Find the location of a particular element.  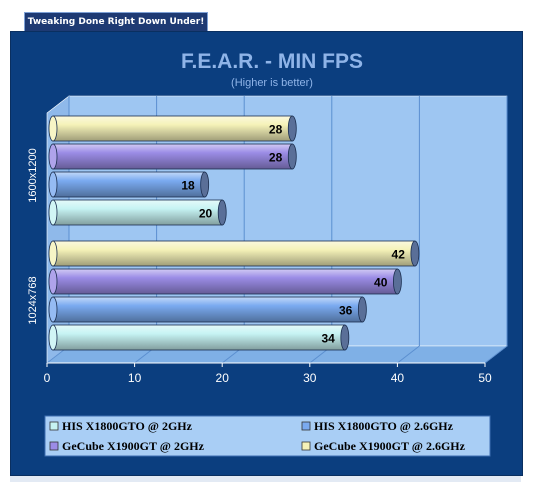

legend-box is located at coordinates (267, 436).